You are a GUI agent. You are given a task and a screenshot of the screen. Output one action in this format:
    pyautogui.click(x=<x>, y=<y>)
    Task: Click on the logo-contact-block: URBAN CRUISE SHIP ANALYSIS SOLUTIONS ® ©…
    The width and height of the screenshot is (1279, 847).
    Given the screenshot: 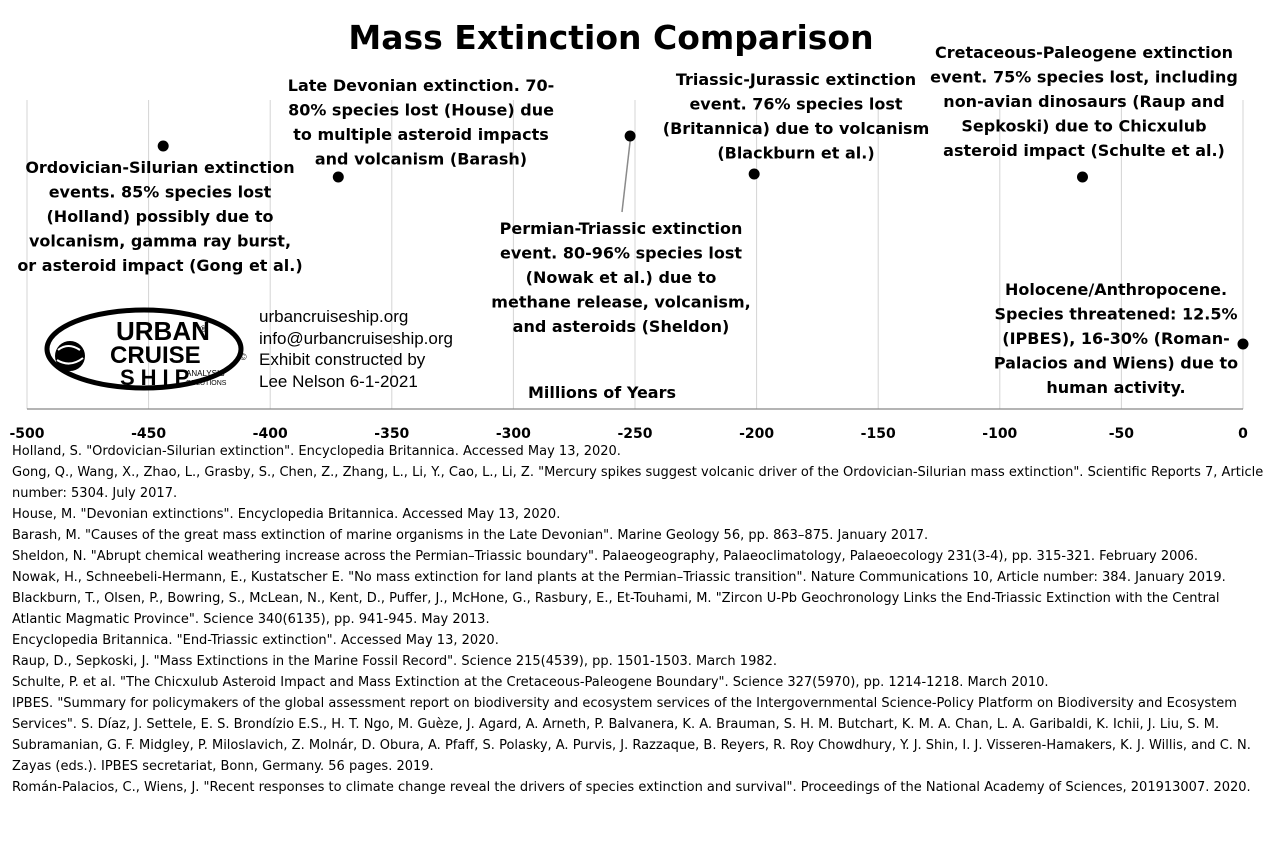 What is the action you would take?
    pyautogui.click(x=259, y=352)
    